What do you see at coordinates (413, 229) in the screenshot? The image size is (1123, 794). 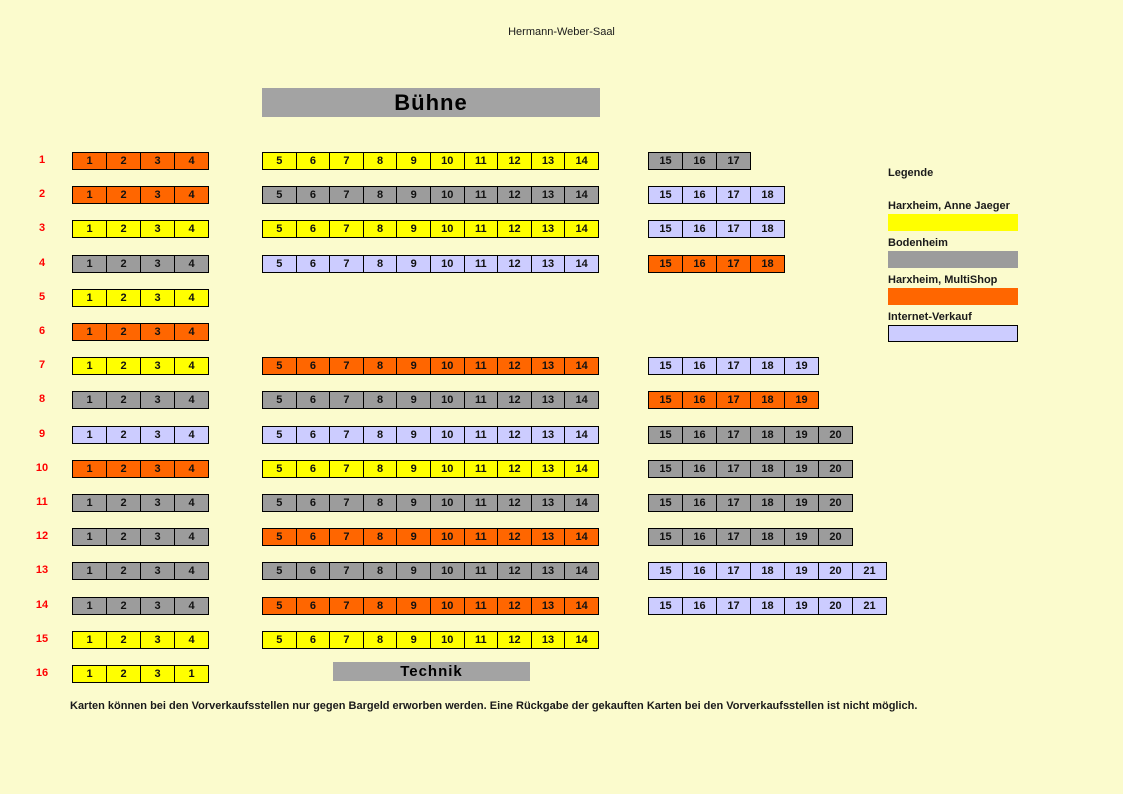 I see `seat-r3-middle-5-num-9: 9` at bounding box center [413, 229].